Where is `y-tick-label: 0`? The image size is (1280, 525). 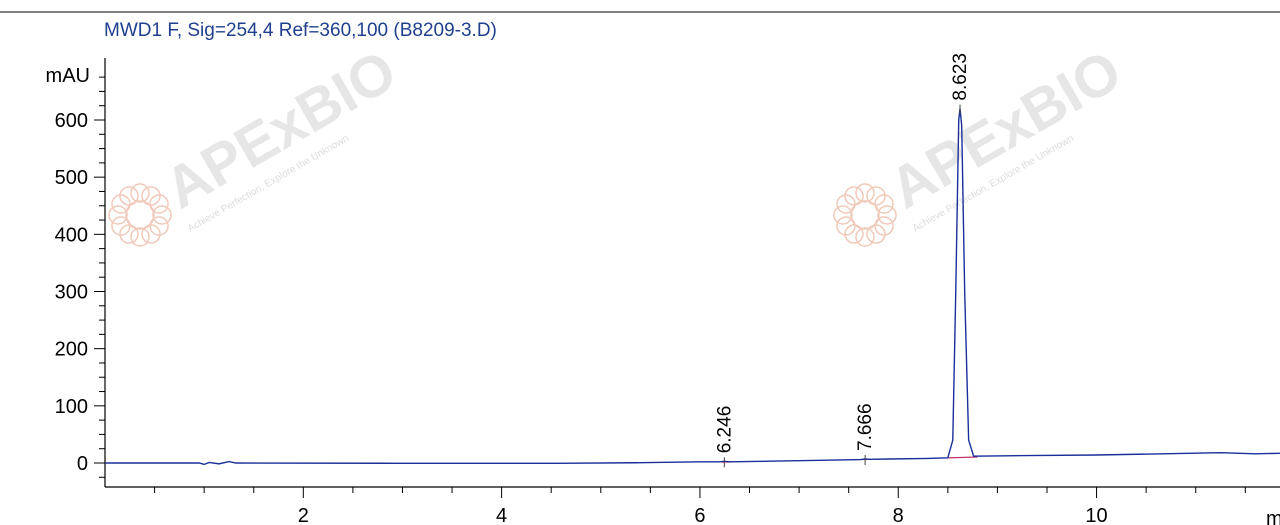
y-tick-label: 0 is located at coordinates (82, 464).